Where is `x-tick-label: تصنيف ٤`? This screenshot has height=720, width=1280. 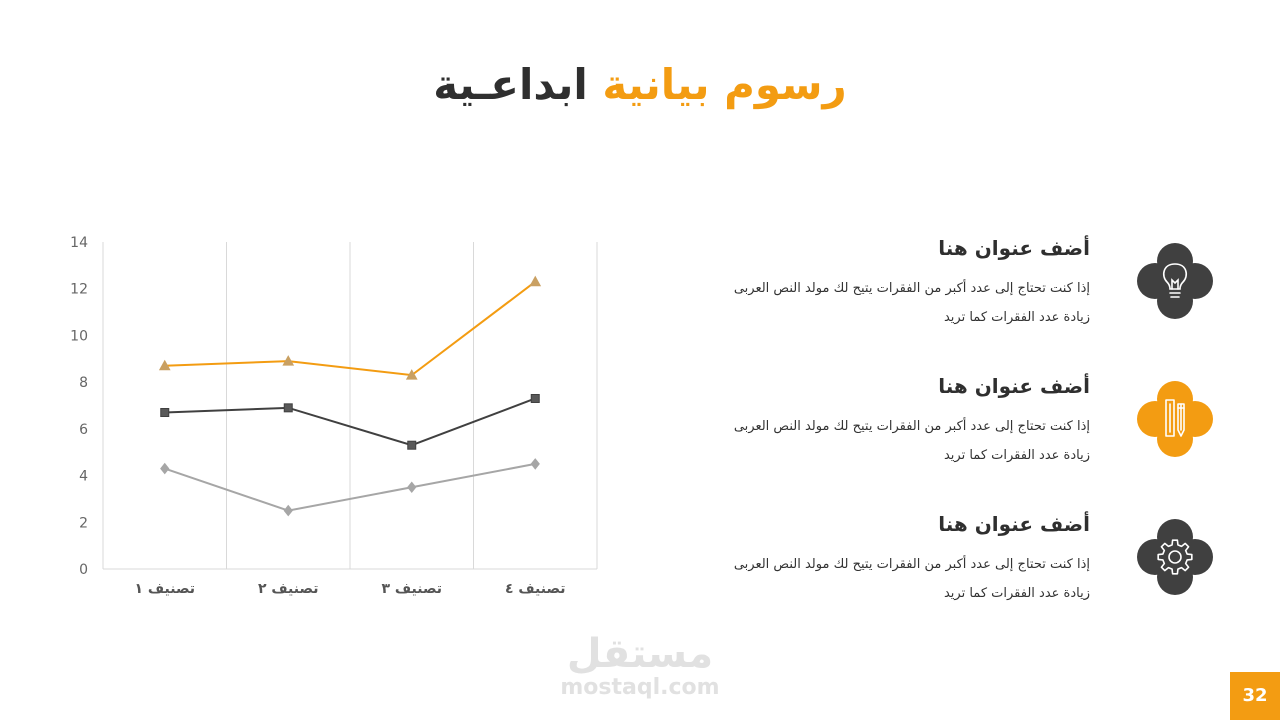
x-tick-label: تصنيف ٤ is located at coordinates (535, 589).